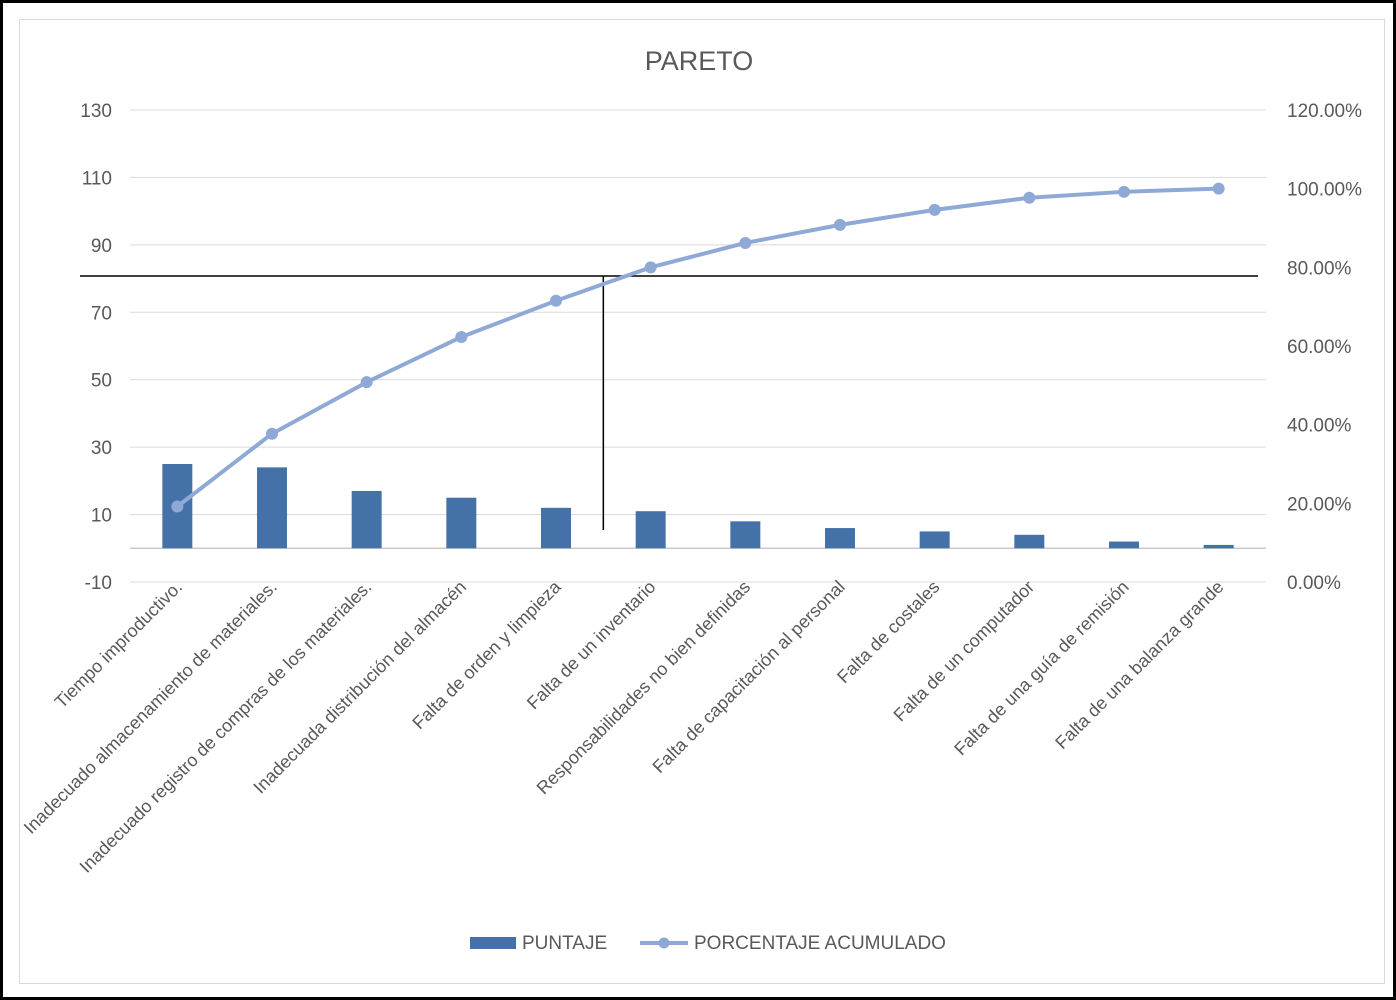 This screenshot has width=1396, height=1000. Describe the element at coordinates (643, 687) in the screenshot. I see `x-category-label: Responsabilidades no bien definidas` at that location.